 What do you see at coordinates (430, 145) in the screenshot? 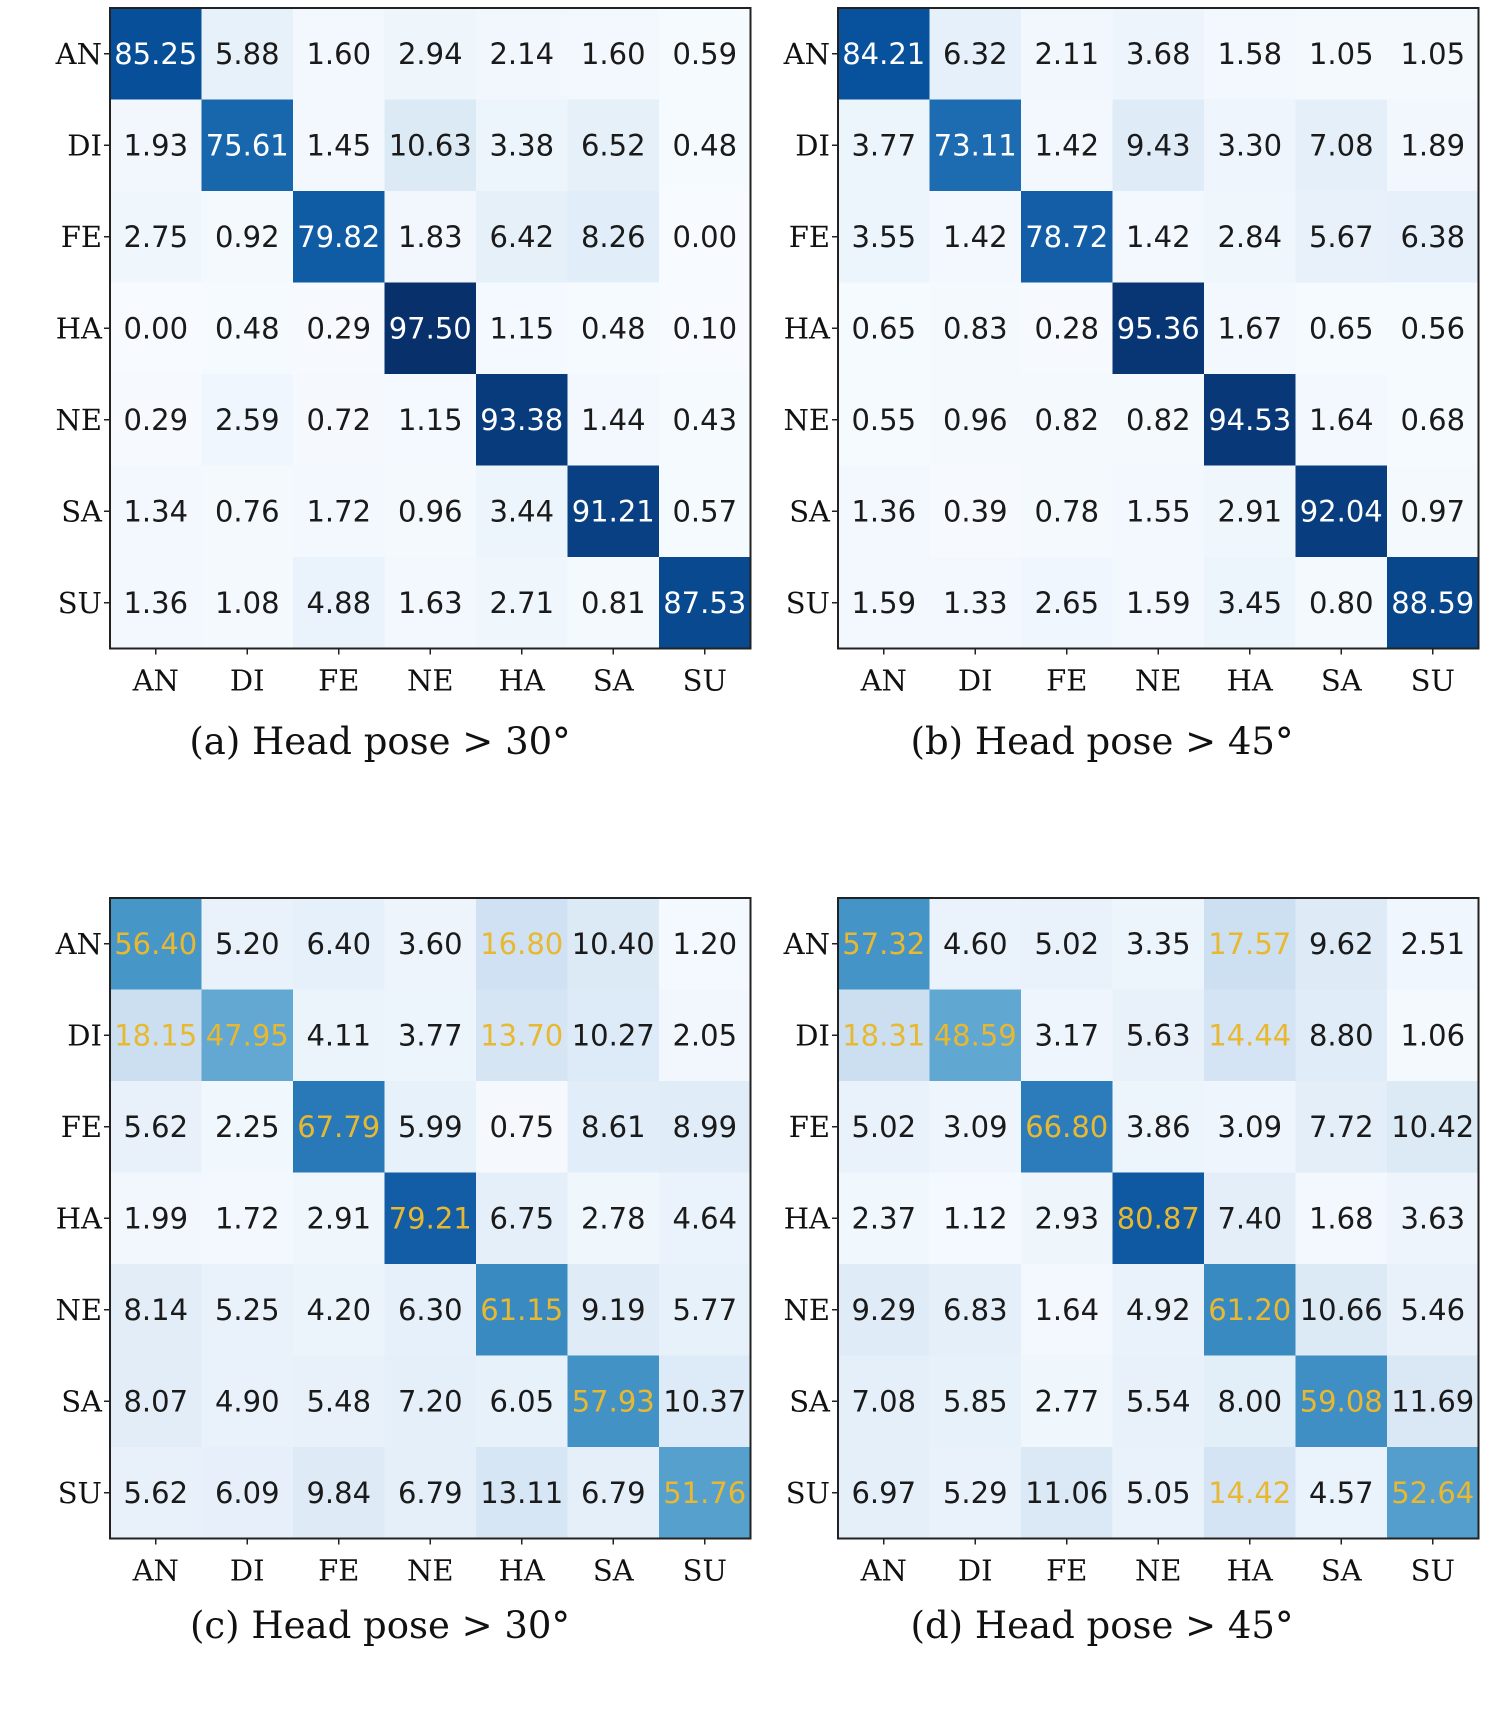
I see `cell-label-di-ne: 10.63` at bounding box center [430, 145].